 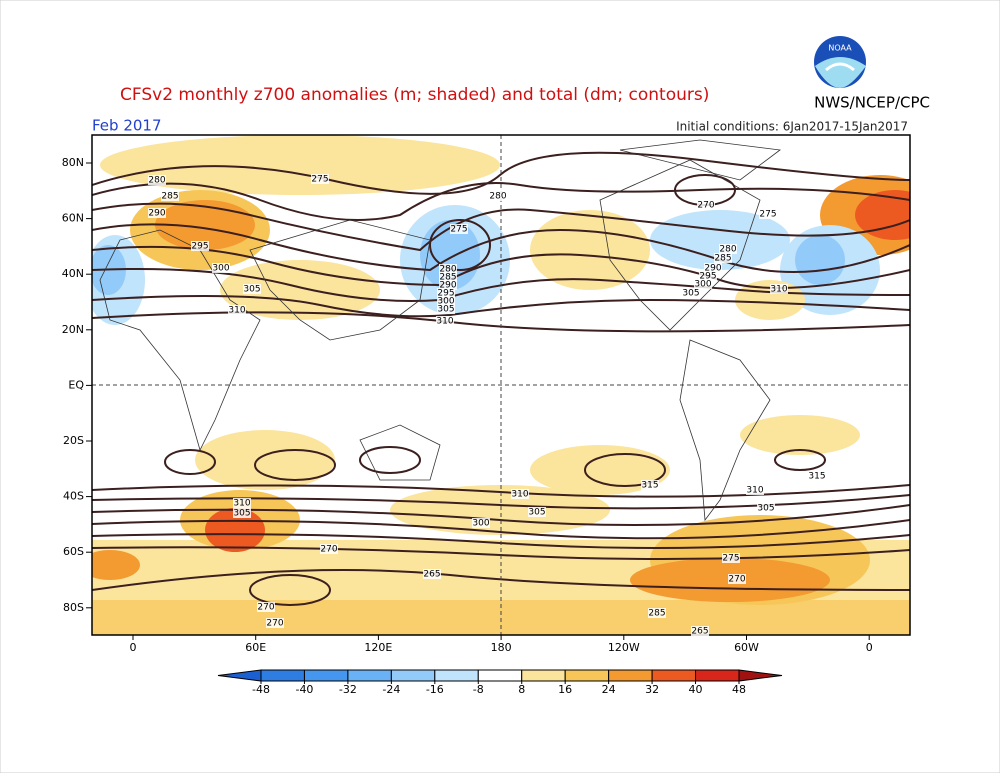 I want to click on lat-label: 20S, so click(x=73, y=440).